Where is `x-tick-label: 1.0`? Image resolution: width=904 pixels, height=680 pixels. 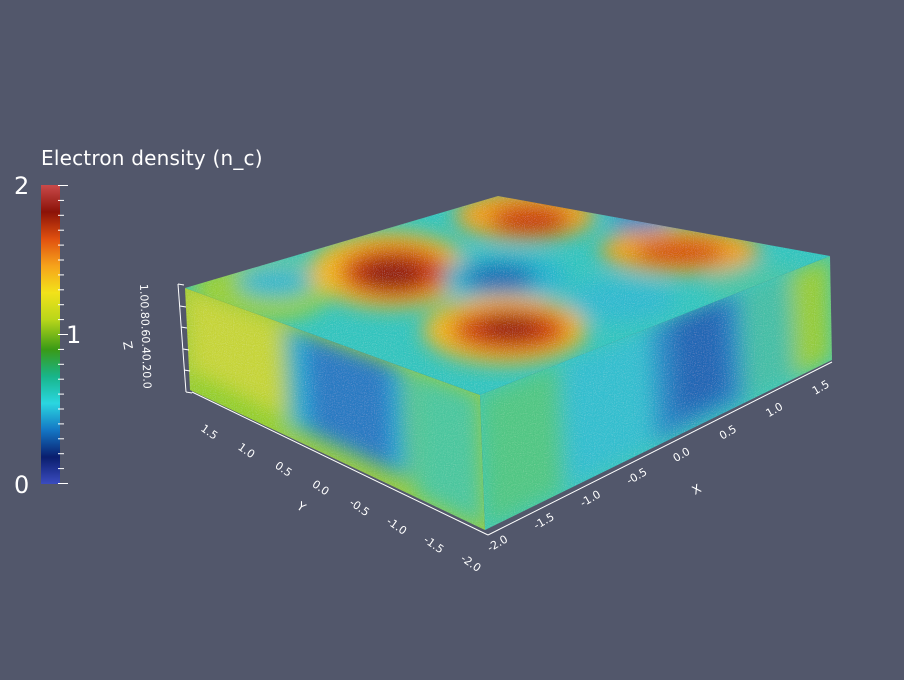 x-tick-label: 1.0 is located at coordinates (775, 410).